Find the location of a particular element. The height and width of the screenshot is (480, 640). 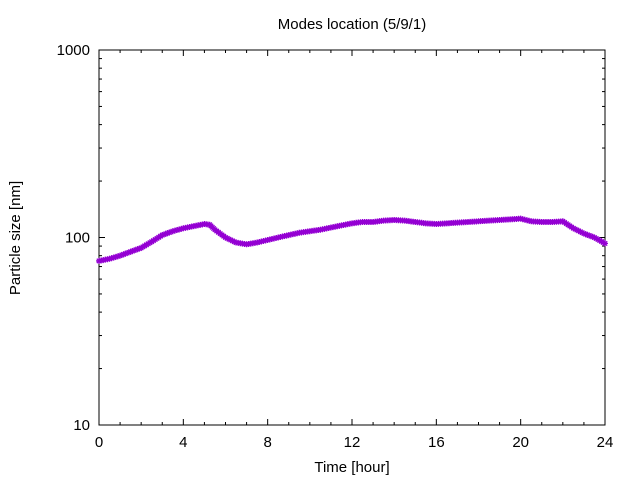

x-tick-label: 8 is located at coordinates (267, 442).